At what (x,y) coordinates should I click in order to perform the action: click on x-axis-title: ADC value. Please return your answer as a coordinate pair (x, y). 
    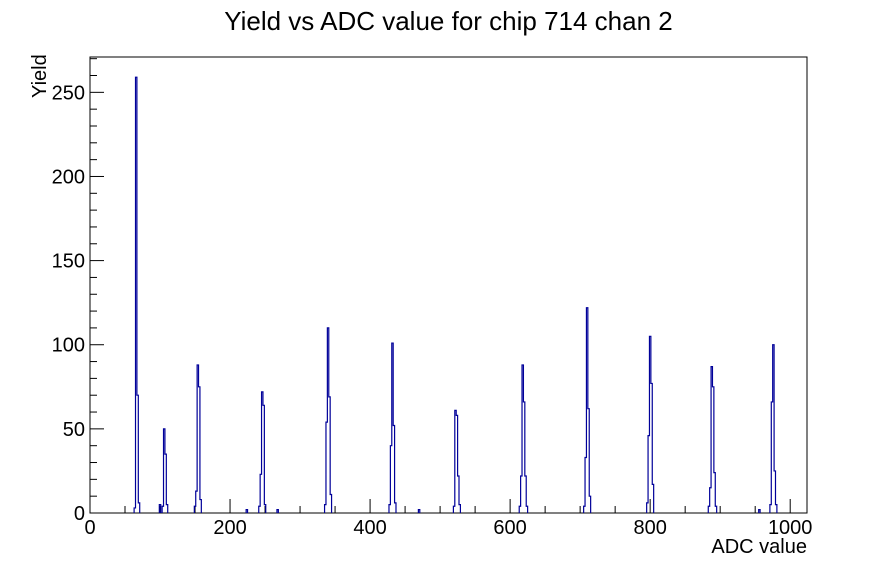
    Looking at the image, I should click on (759, 547).